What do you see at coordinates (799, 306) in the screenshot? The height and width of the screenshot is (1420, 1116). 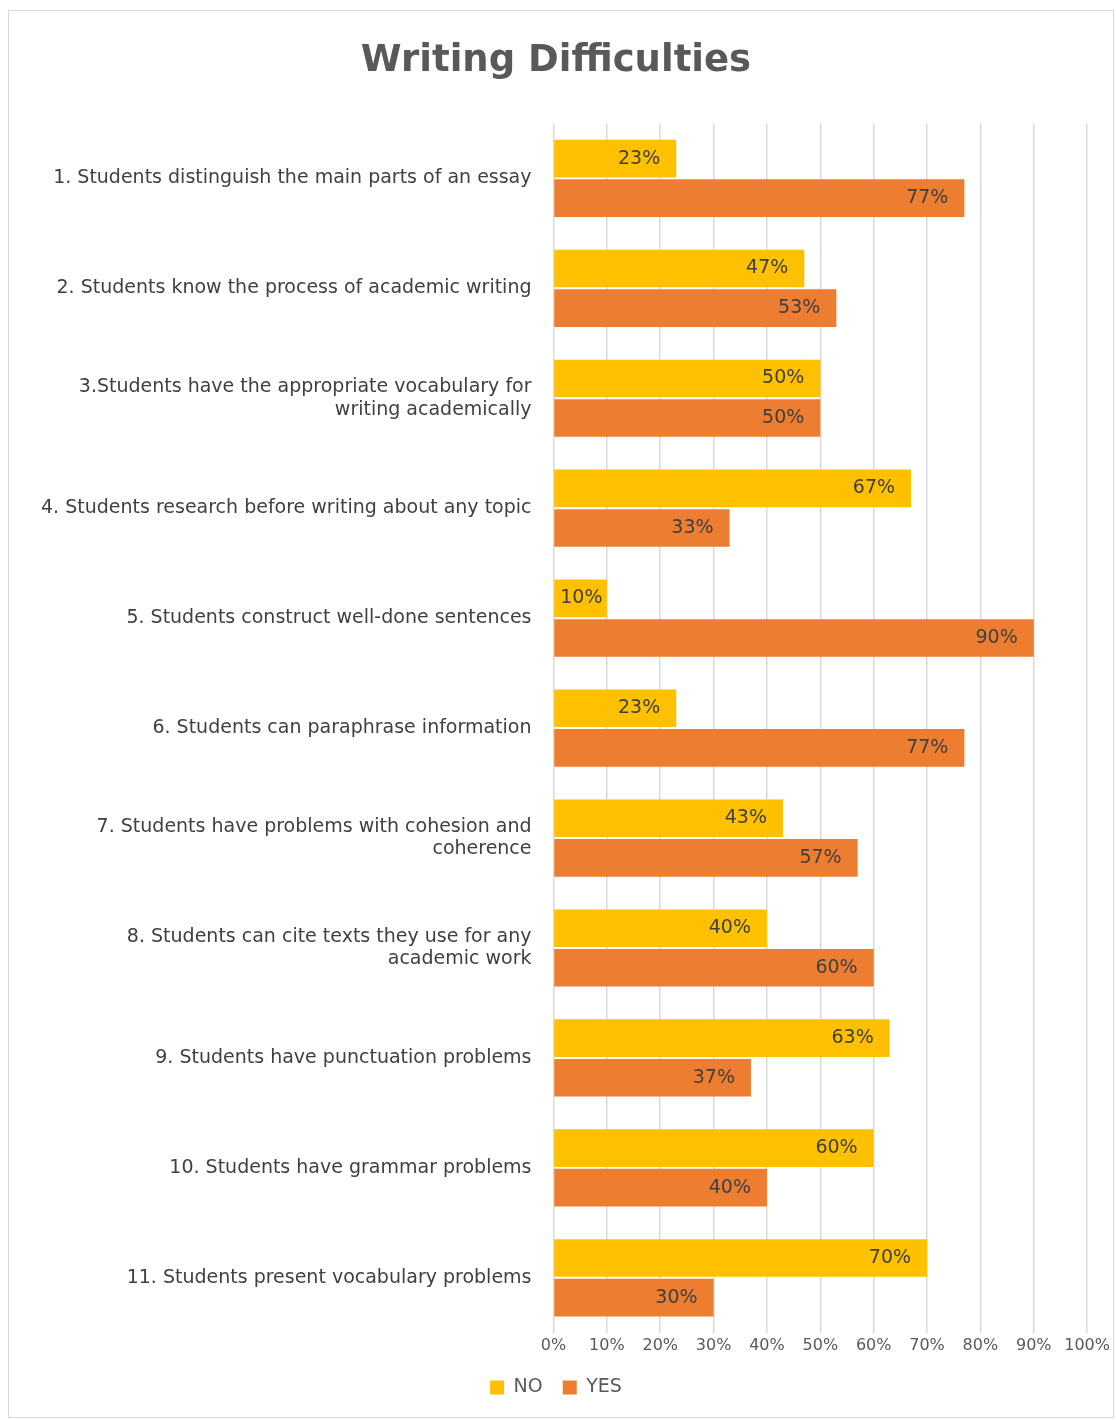 I see `data-label: 53%` at bounding box center [799, 306].